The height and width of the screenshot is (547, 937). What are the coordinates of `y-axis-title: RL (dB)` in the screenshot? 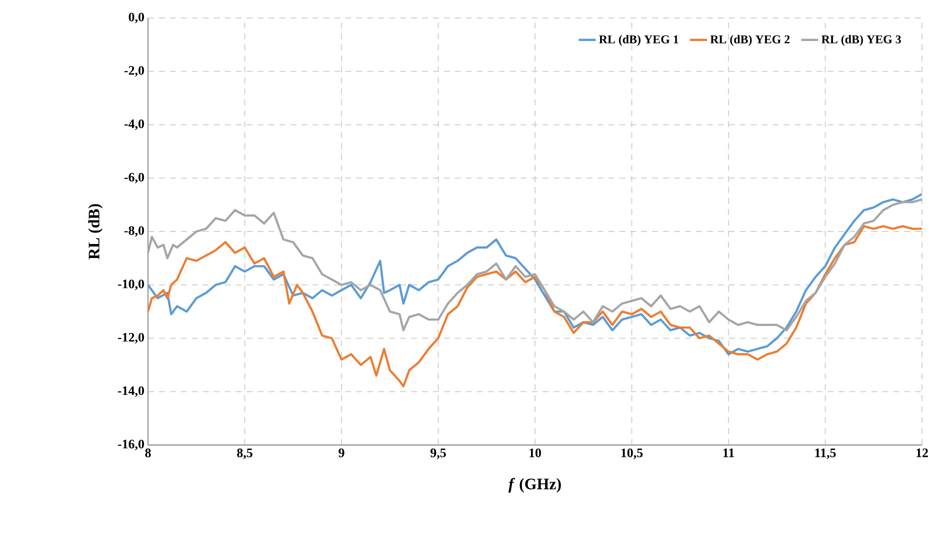 It's located at (95, 232).